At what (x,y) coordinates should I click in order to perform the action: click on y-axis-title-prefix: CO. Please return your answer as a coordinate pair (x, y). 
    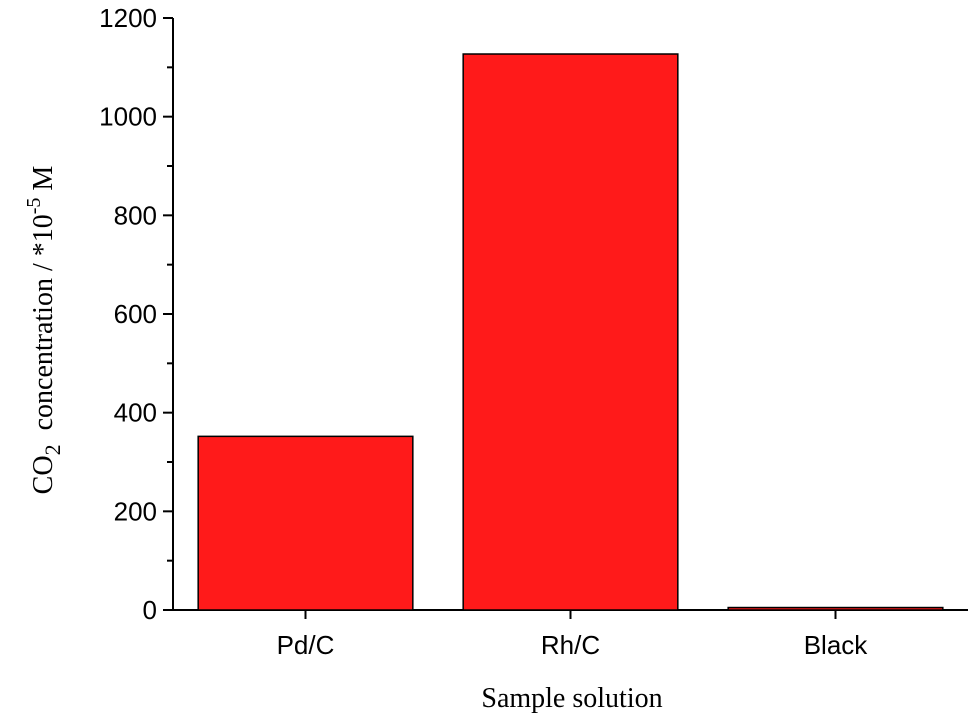
    Looking at the image, I should click on (43, 474).